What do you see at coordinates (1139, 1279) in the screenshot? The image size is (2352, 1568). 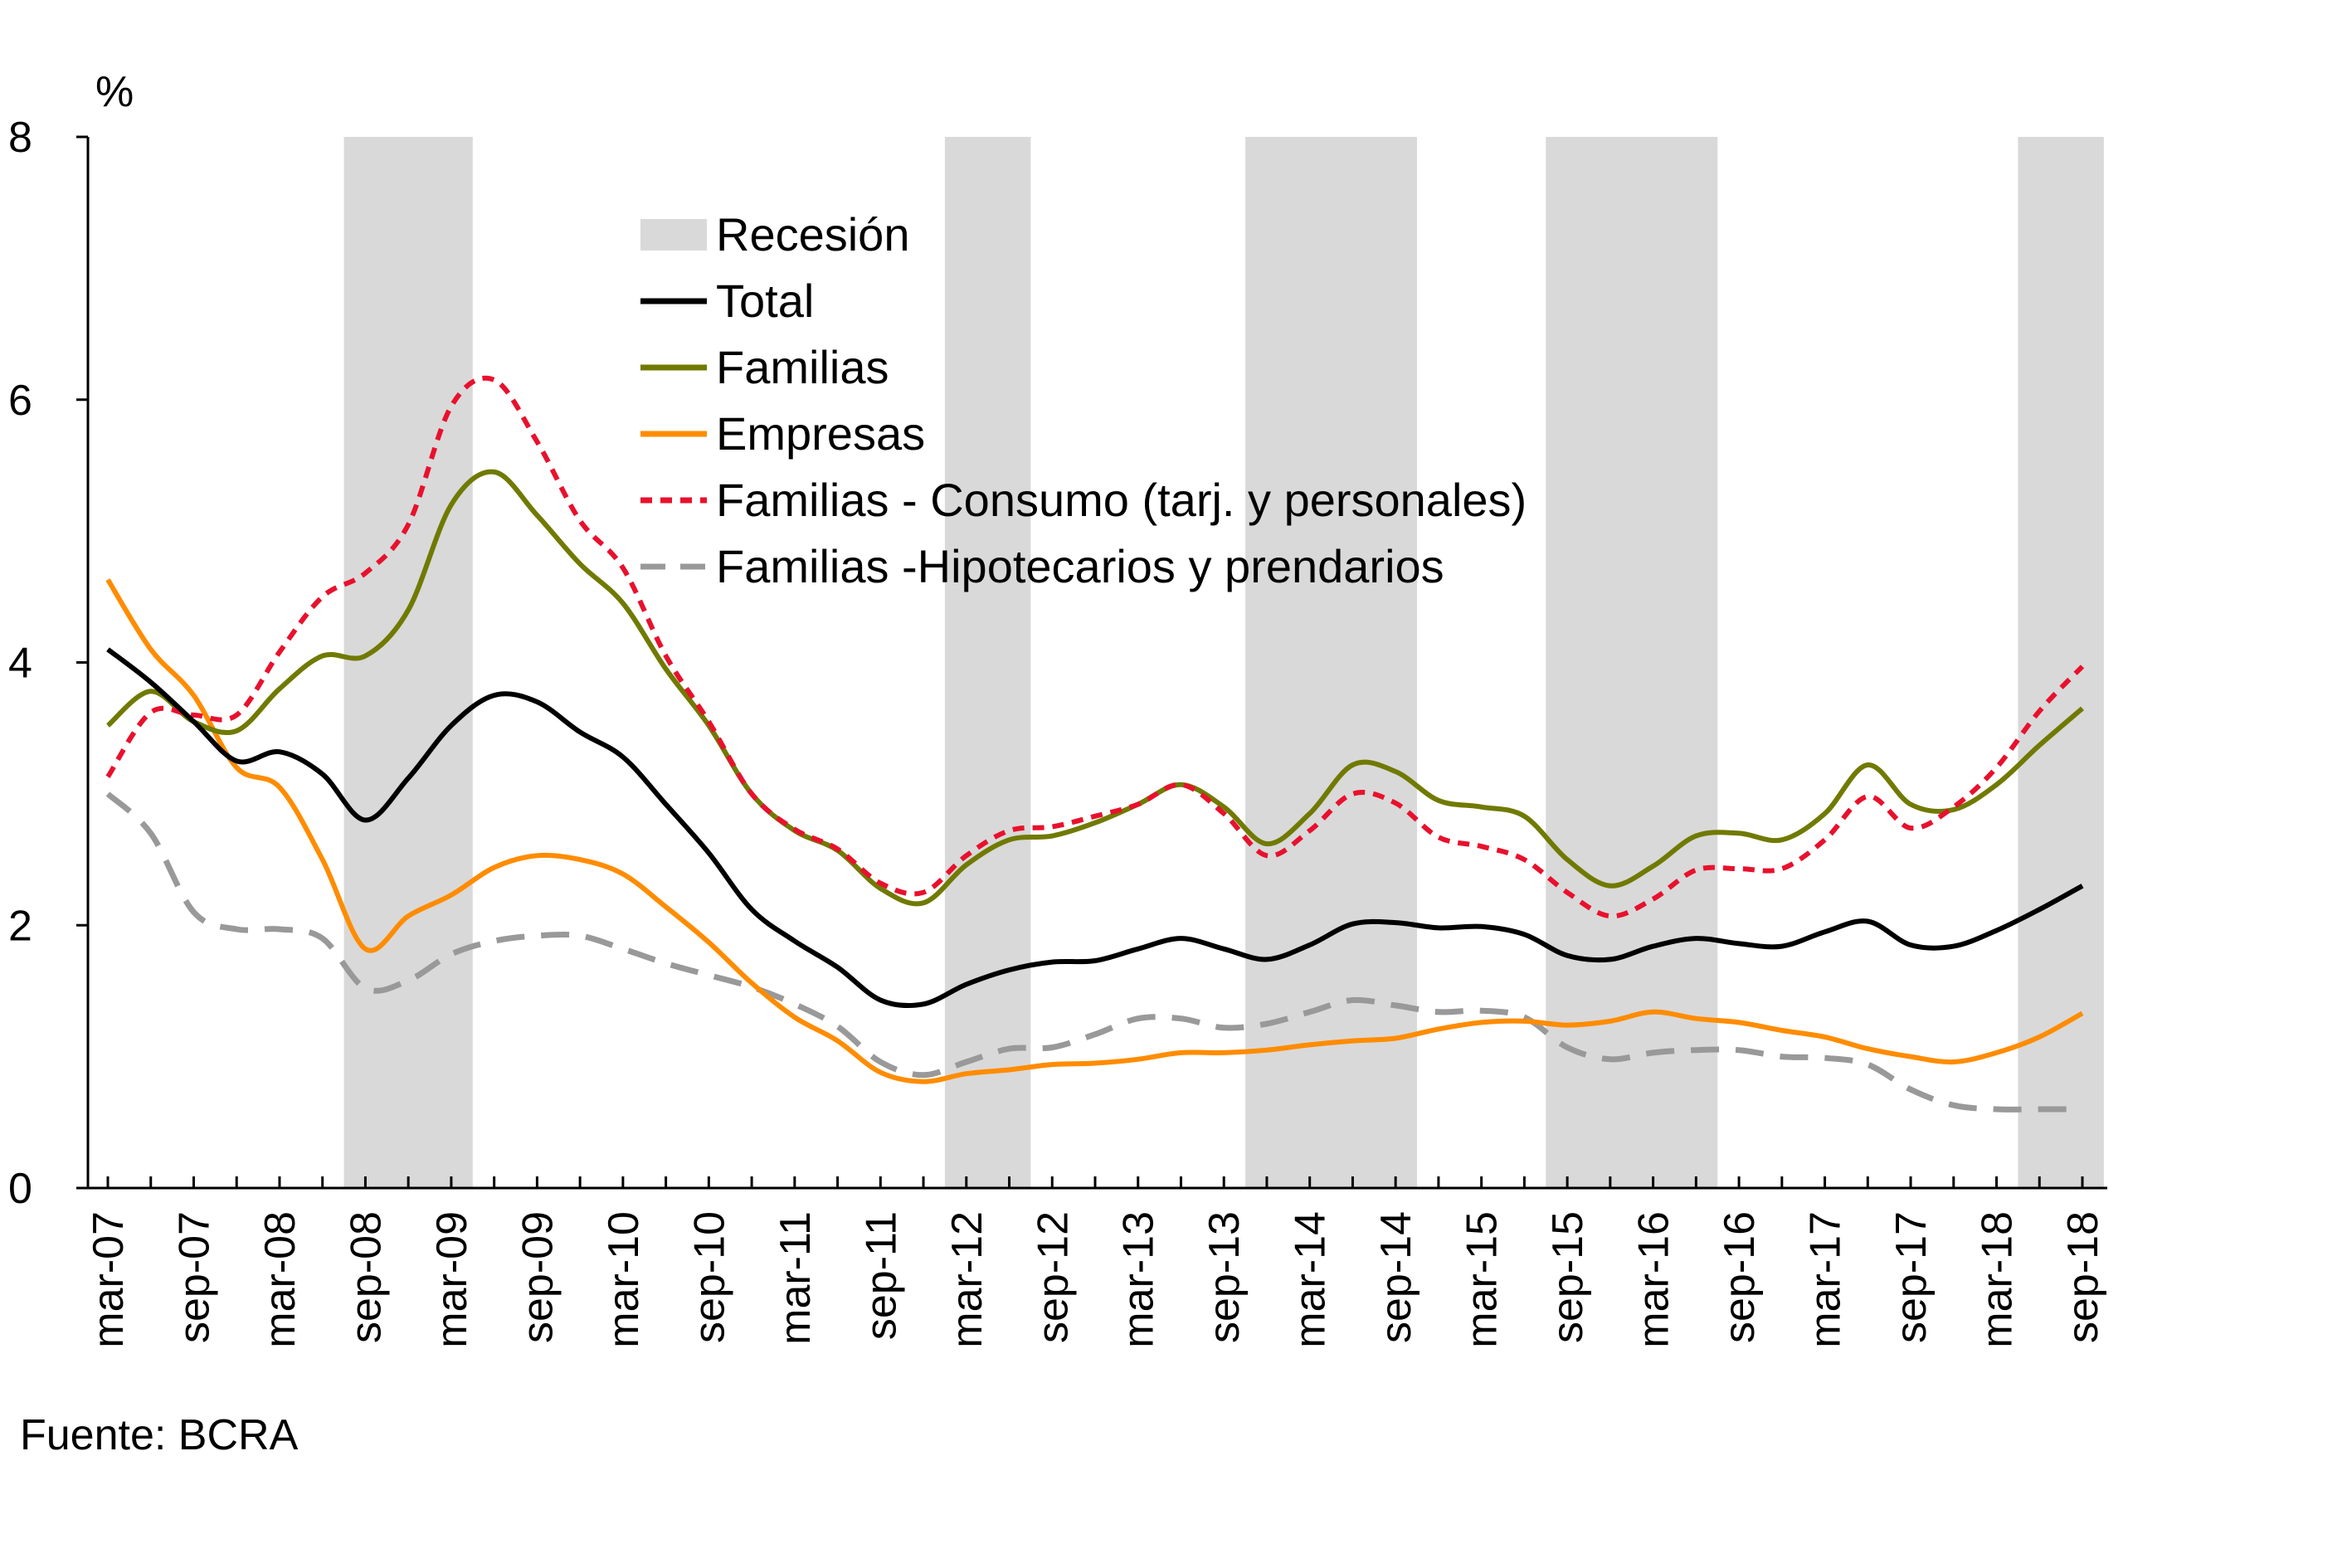 I see `x-tick-label: mar-13` at bounding box center [1139, 1279].